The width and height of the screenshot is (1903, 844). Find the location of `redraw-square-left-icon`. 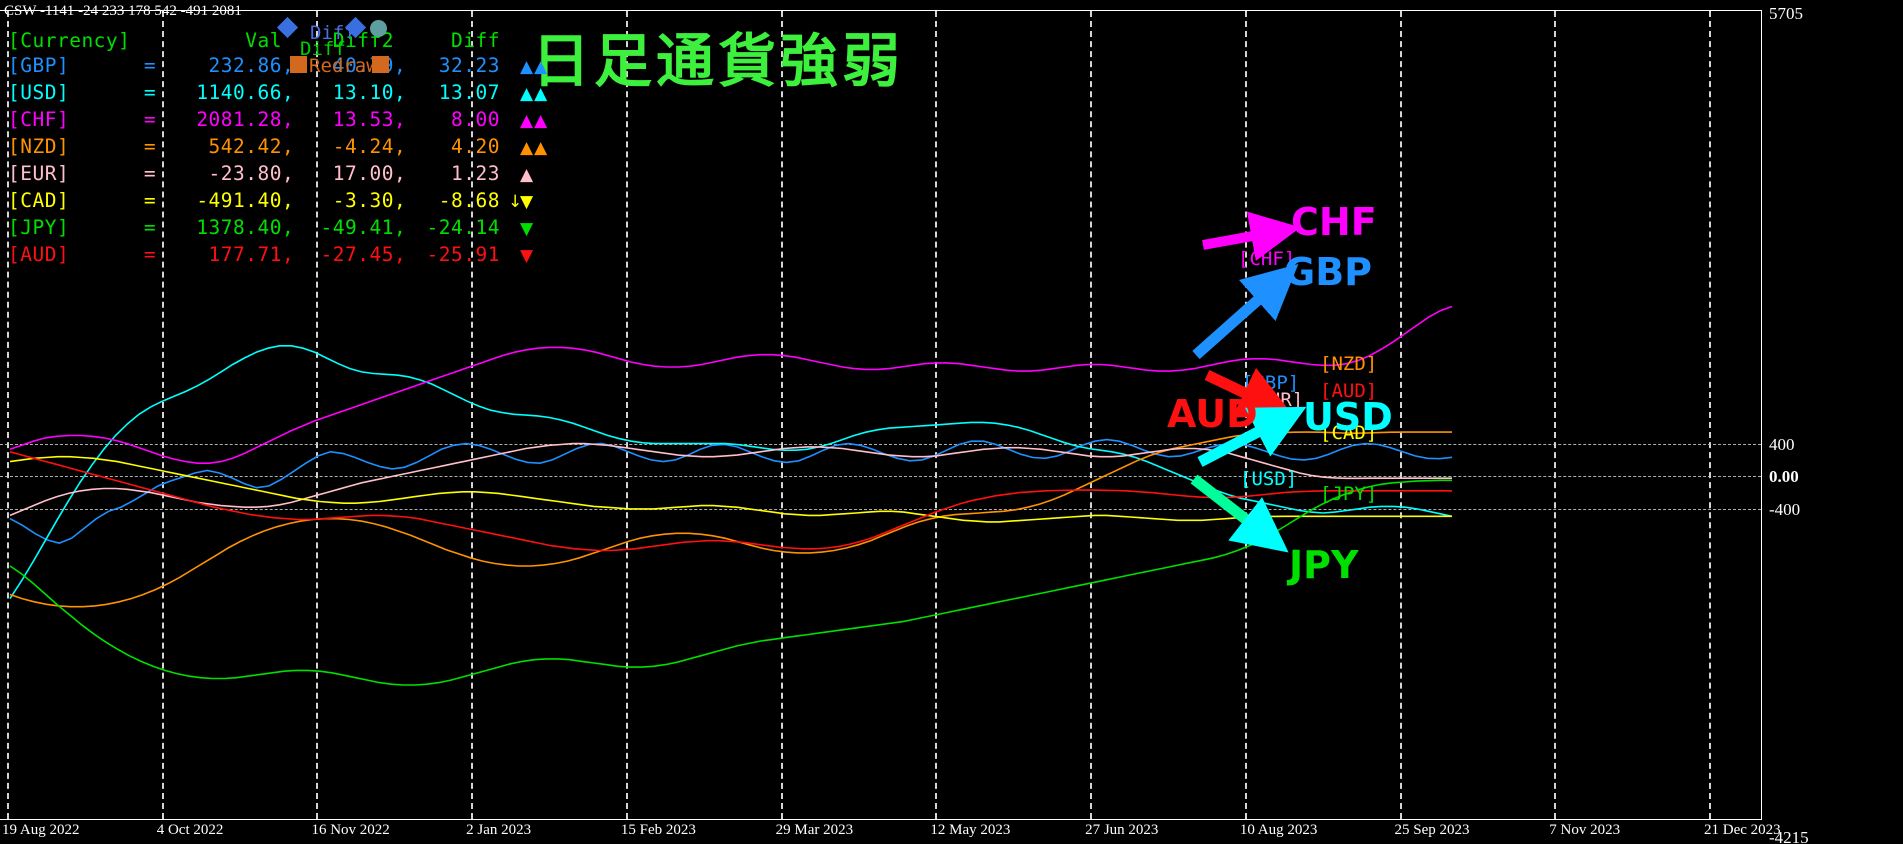

redraw-square-left-icon is located at coordinates (298, 64).